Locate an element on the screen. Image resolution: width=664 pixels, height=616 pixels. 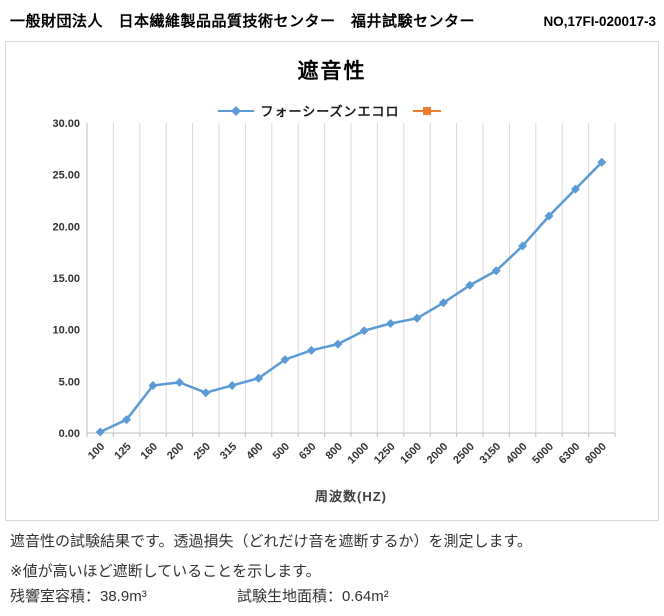
x-tick-label: 800 is located at coordinates (333, 451).